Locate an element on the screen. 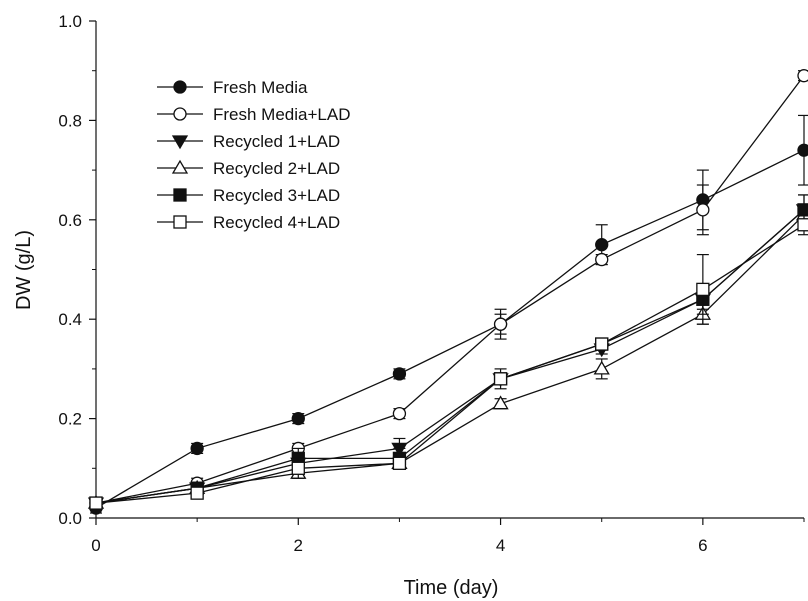 This screenshot has height=601, width=808. legend-label: Recycled 2+LAD is located at coordinates (276, 168).